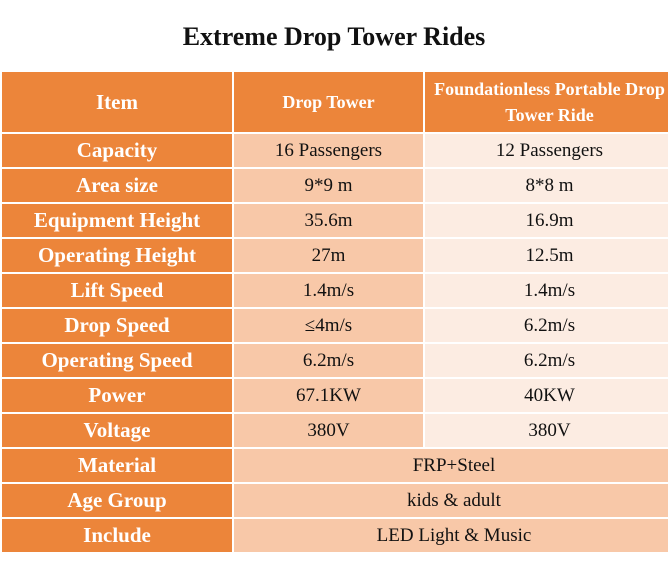 The height and width of the screenshot is (580, 668). Describe the element at coordinates (117, 430) in the screenshot. I see `row-label: Voltage` at that location.